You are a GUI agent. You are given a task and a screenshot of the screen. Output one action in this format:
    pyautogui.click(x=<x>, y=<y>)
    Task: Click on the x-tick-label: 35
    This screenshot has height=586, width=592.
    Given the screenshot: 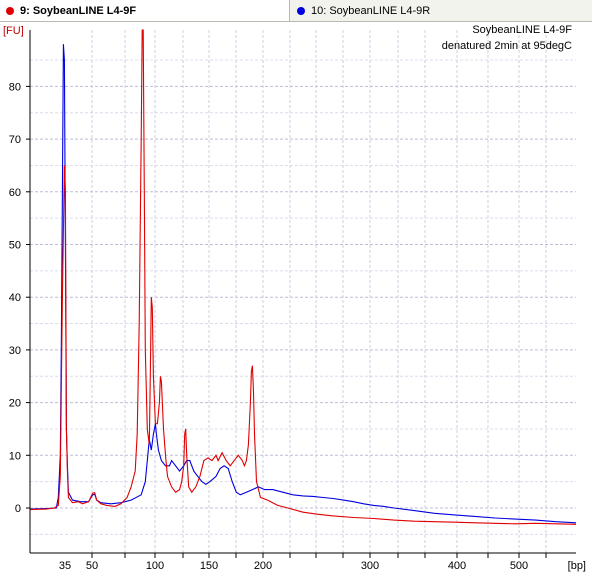 What is the action you would take?
    pyautogui.click(x=65, y=566)
    